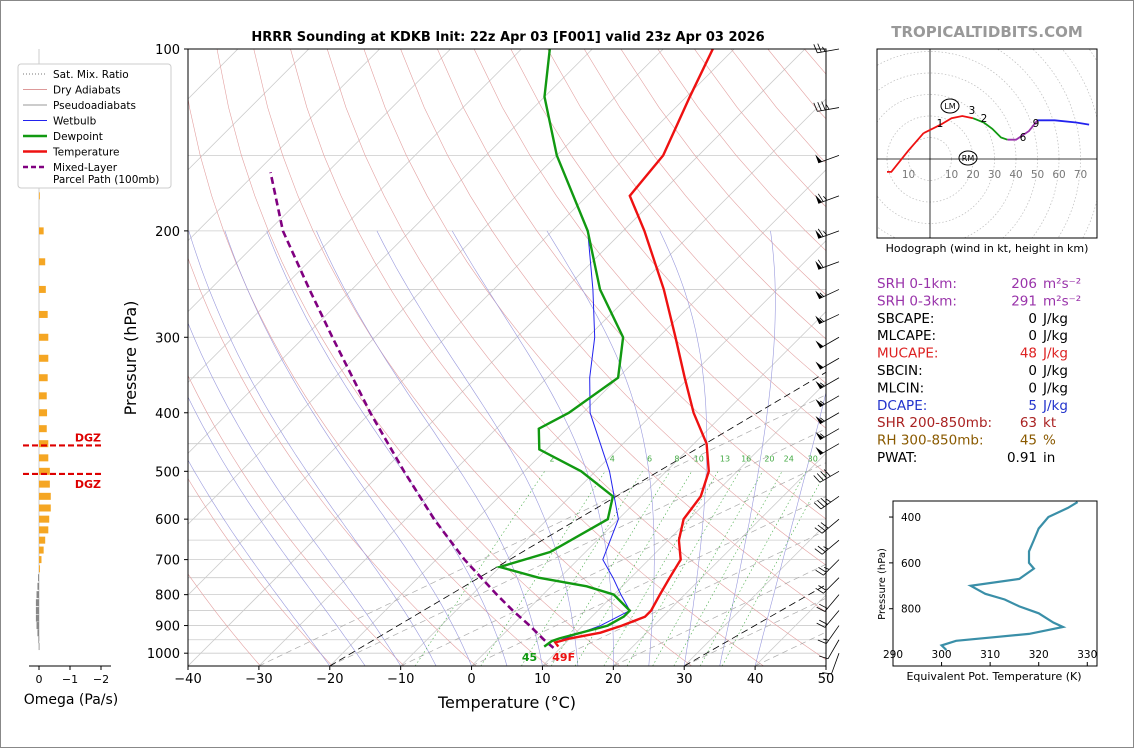 The image size is (1134, 751). I want to click on index-unit: J/kg, so click(1055, 406).